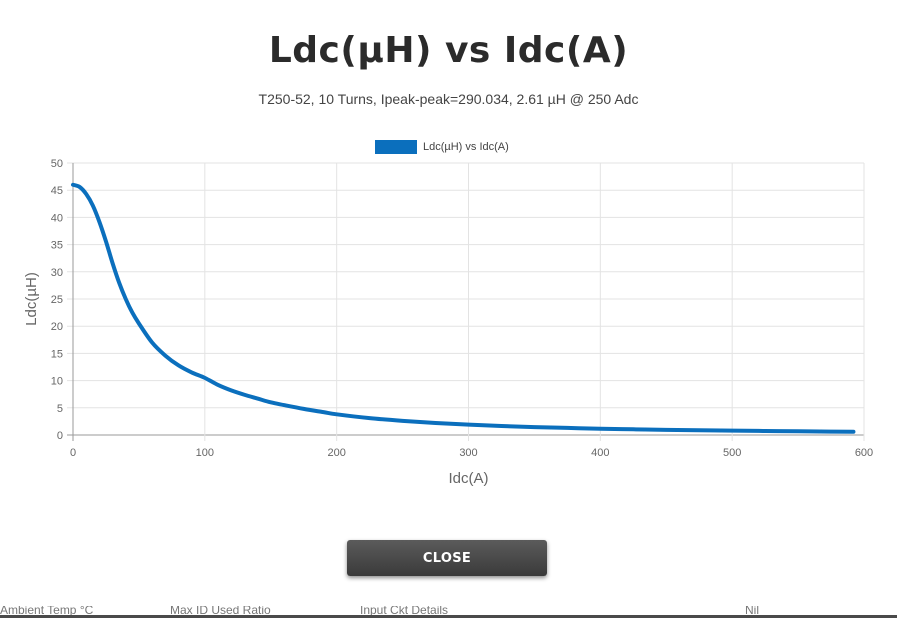  Describe the element at coordinates (468, 478) in the screenshot. I see `x-axis-title: Idc(A)` at that location.